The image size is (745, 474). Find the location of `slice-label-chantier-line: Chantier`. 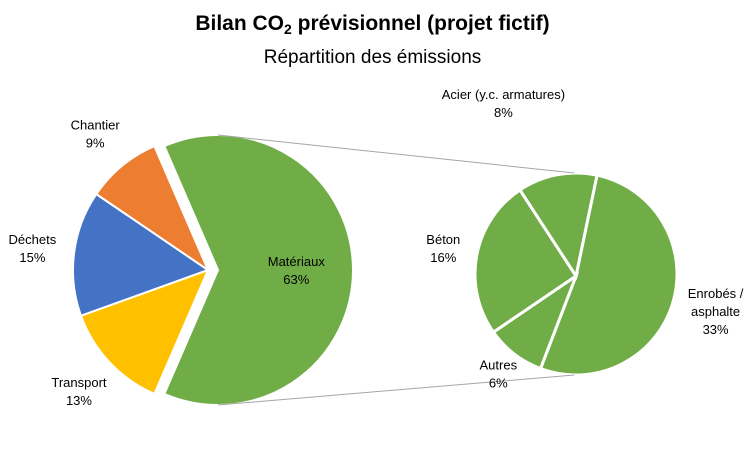

slice-label-chantier-line: Chantier is located at coordinates (96, 125).